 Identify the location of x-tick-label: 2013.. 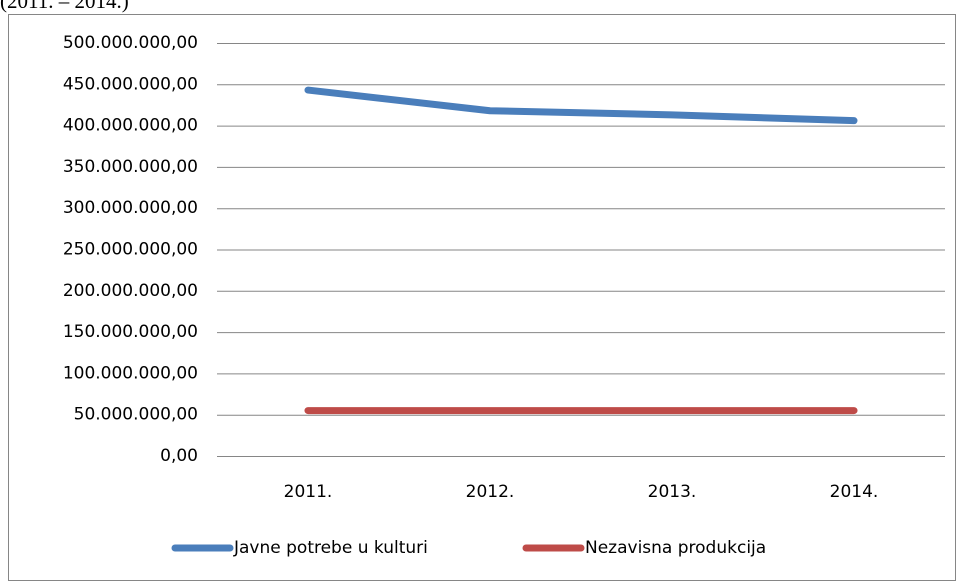
(672, 492).